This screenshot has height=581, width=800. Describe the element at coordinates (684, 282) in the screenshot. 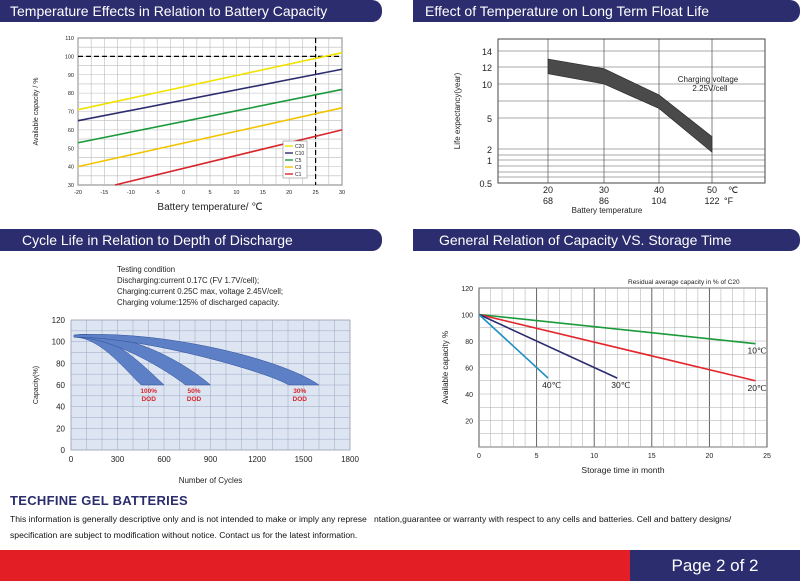

I see `chart-subtitle: Residual average capacity in % of C20` at that location.